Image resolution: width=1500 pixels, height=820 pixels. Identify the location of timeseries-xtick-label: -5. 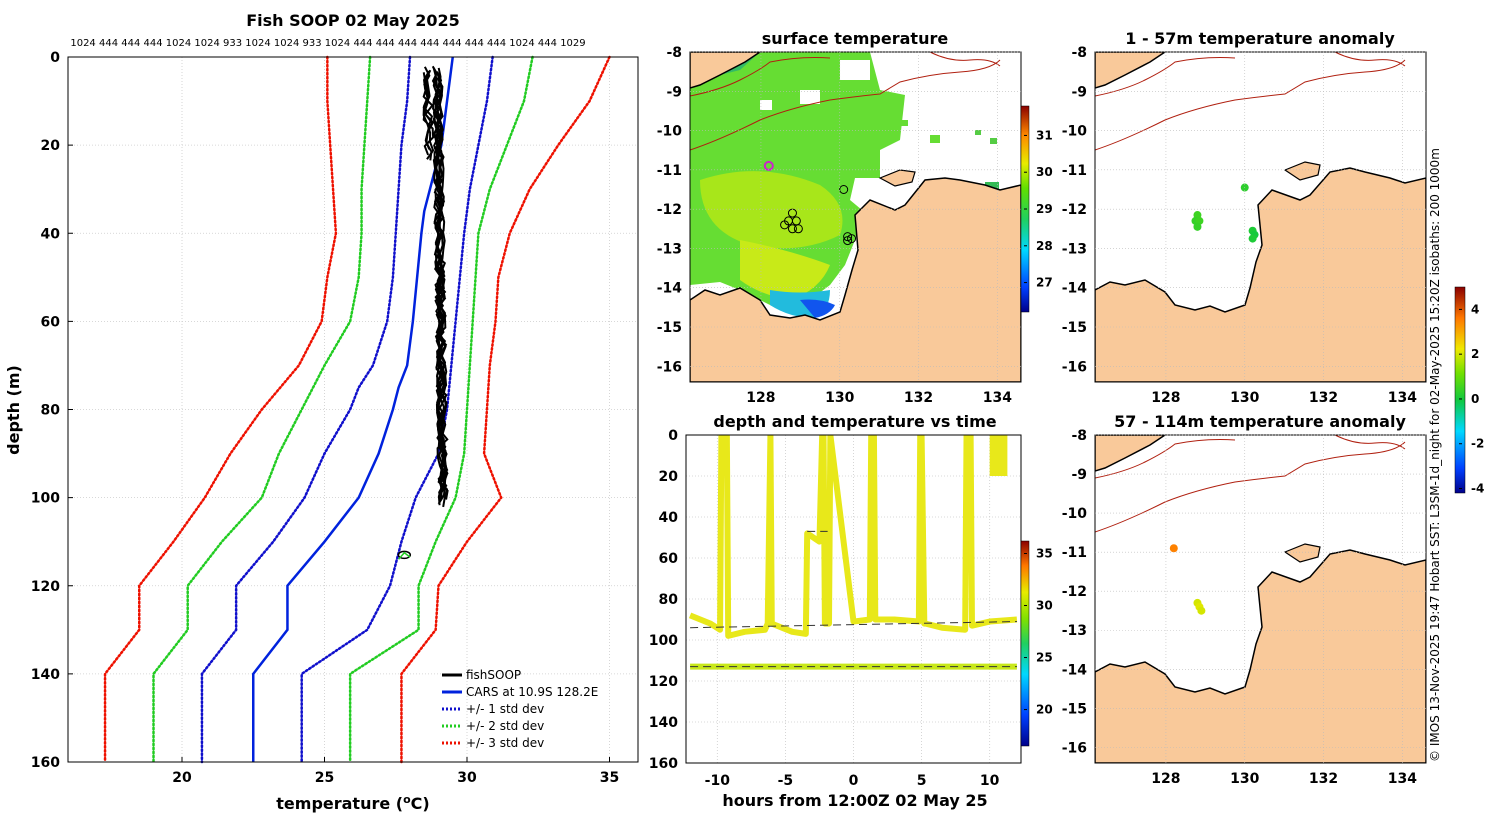
(786, 781).